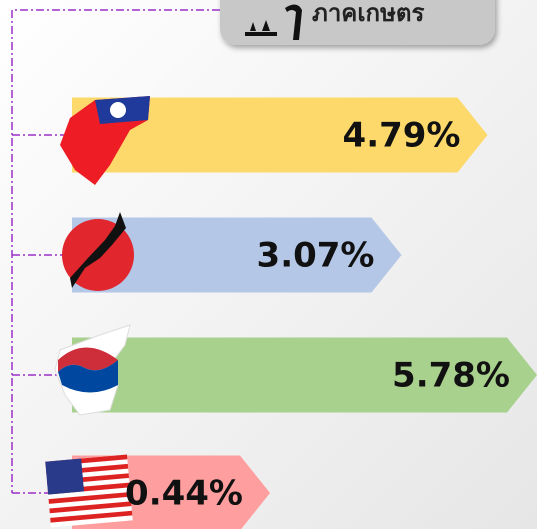 The width and height of the screenshot is (537, 529). What do you see at coordinates (451, 376) in the screenshot?
I see `value-label: 5.78%` at bounding box center [451, 376].